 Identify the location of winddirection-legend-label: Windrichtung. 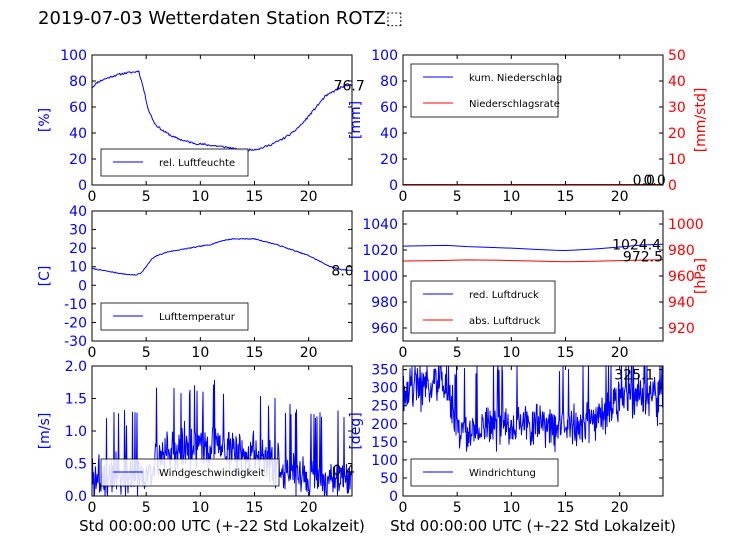
(502, 473).